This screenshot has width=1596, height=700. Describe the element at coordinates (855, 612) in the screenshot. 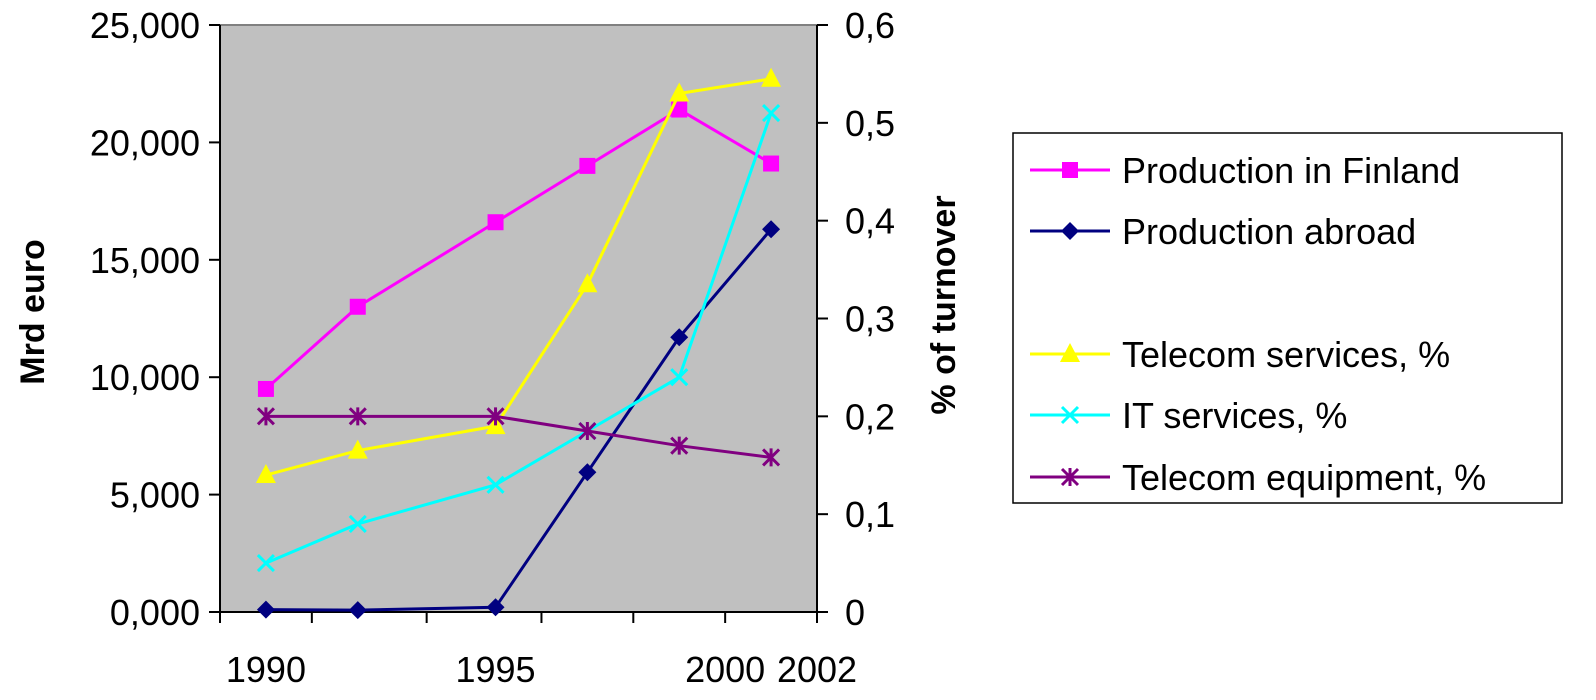

I see `y-right-tick-label: 0` at that location.